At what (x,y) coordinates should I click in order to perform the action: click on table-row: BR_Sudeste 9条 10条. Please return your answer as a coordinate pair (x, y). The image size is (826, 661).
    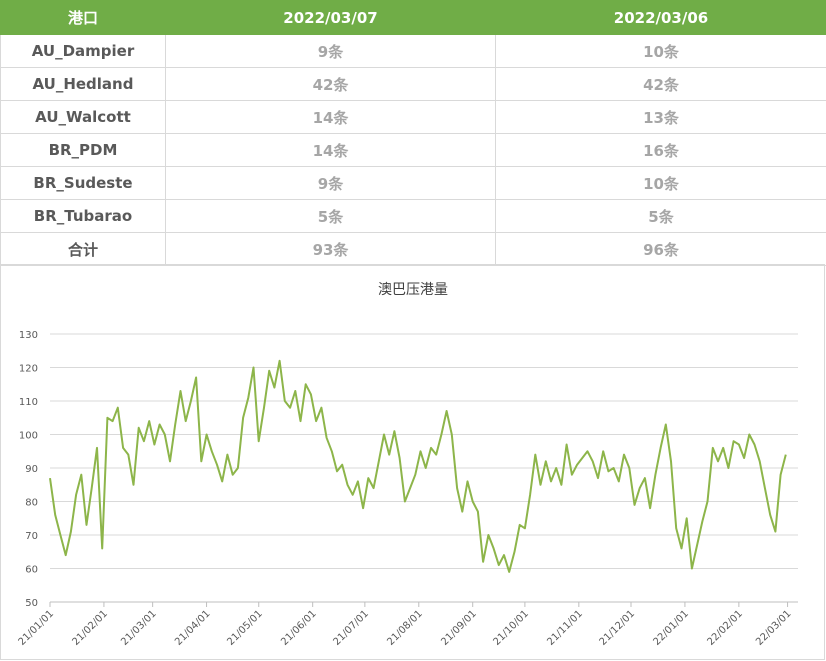
    Looking at the image, I should click on (413, 183).